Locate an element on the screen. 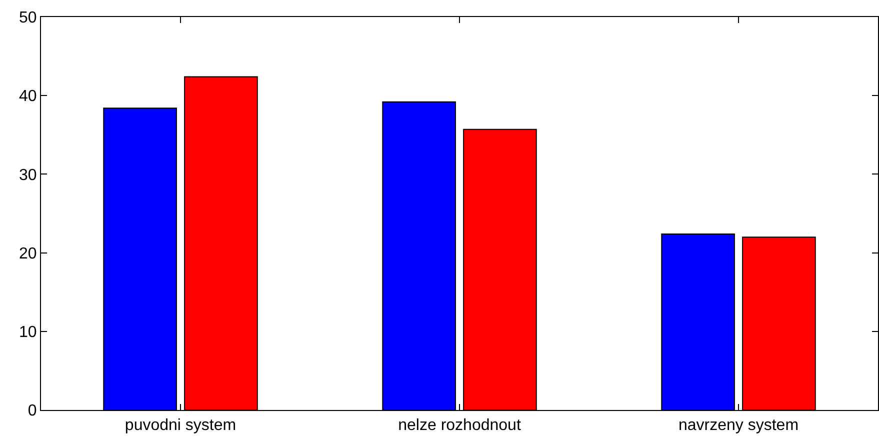  y-tick-label: 50 is located at coordinates (28, 18).